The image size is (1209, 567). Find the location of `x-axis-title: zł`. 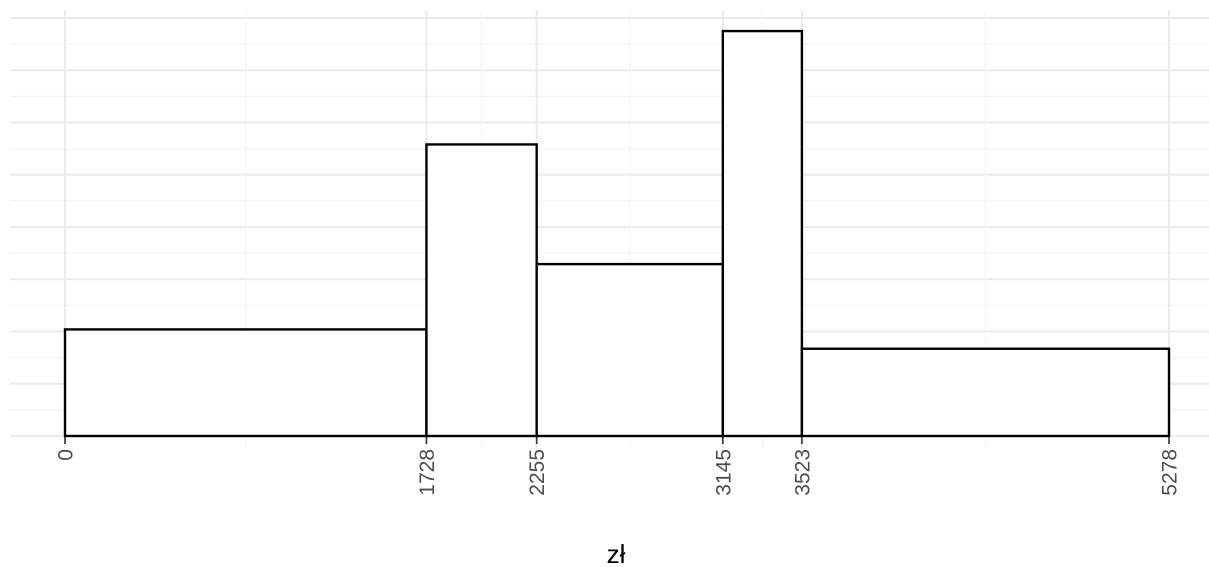

x-axis-title: zł is located at coordinates (616, 553).